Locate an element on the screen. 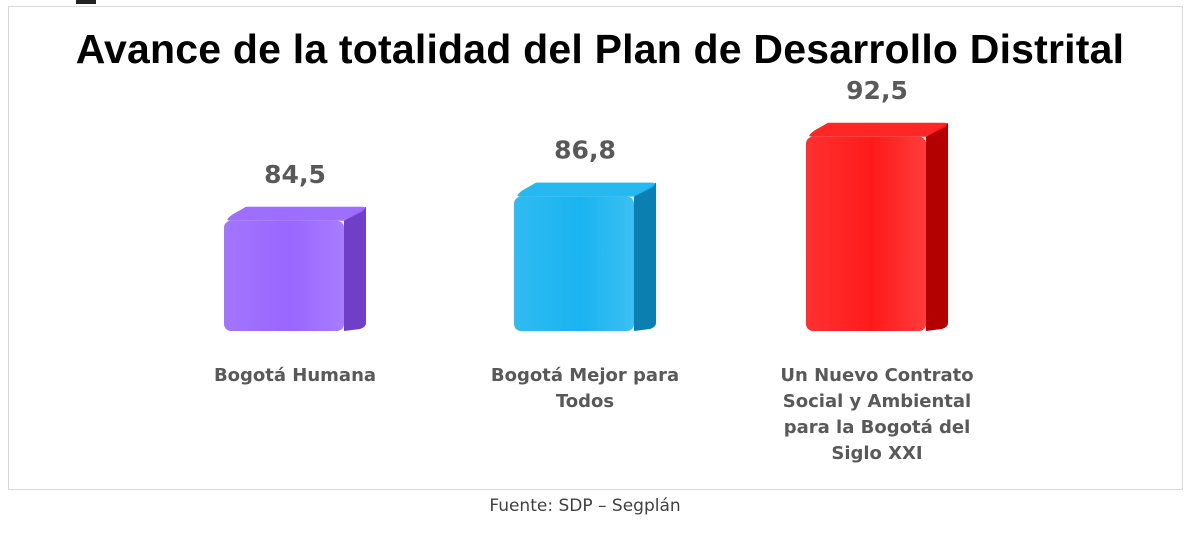 This screenshot has height=538, width=1200. bar-1-top is located at coordinates (296, 213).